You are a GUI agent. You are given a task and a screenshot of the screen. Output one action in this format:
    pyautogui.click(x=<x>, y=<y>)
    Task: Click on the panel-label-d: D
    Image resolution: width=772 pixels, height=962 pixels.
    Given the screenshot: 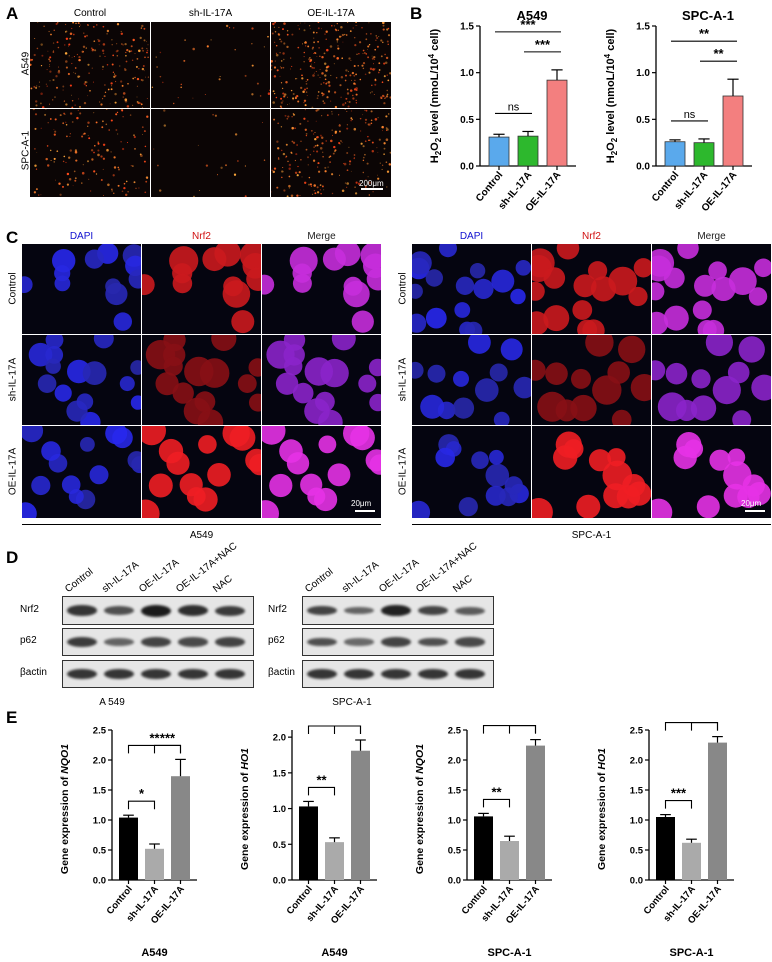 What is the action you would take?
    pyautogui.click(x=12, y=557)
    